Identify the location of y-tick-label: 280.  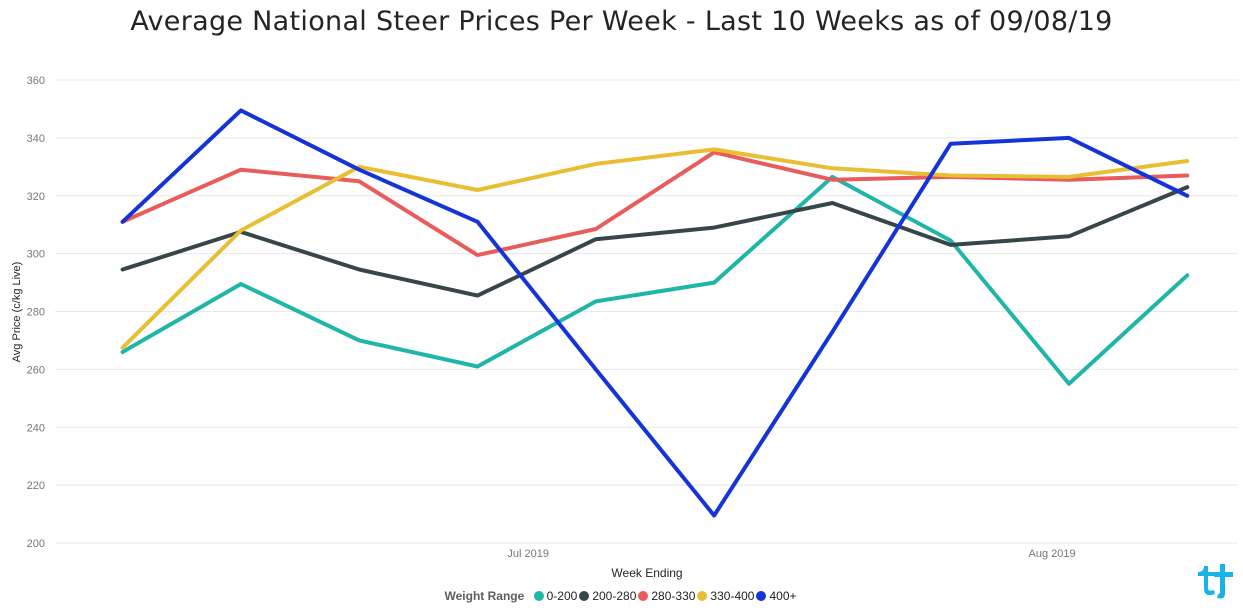
(36, 313).